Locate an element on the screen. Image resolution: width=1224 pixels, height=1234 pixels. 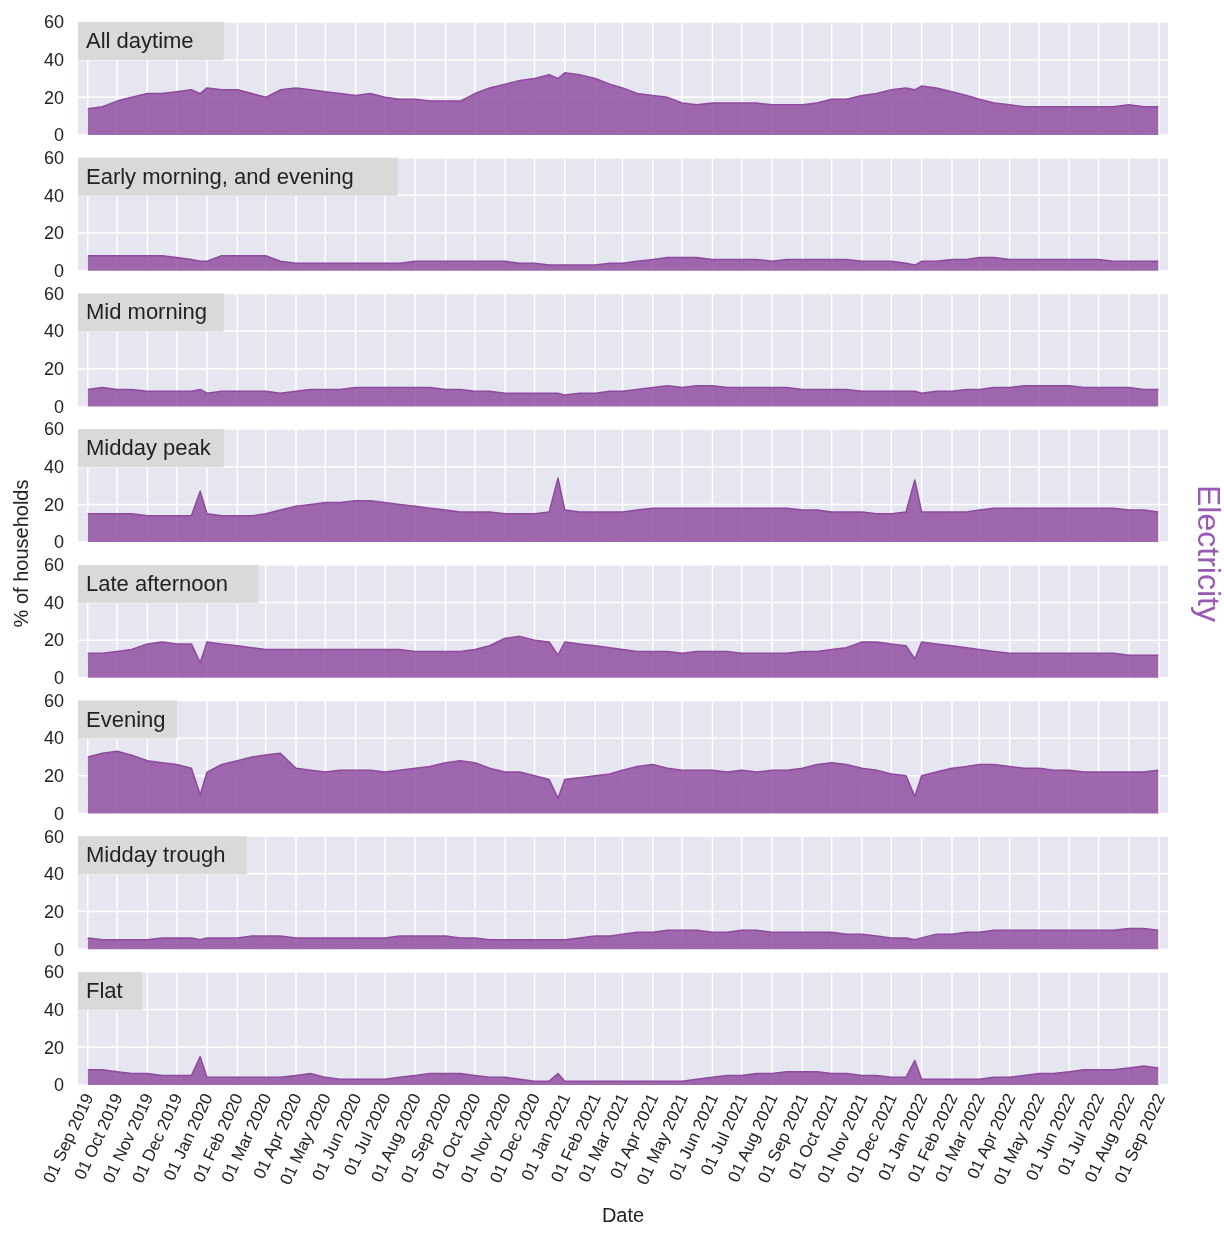
chart-title: All daytime is located at coordinates (140, 40).